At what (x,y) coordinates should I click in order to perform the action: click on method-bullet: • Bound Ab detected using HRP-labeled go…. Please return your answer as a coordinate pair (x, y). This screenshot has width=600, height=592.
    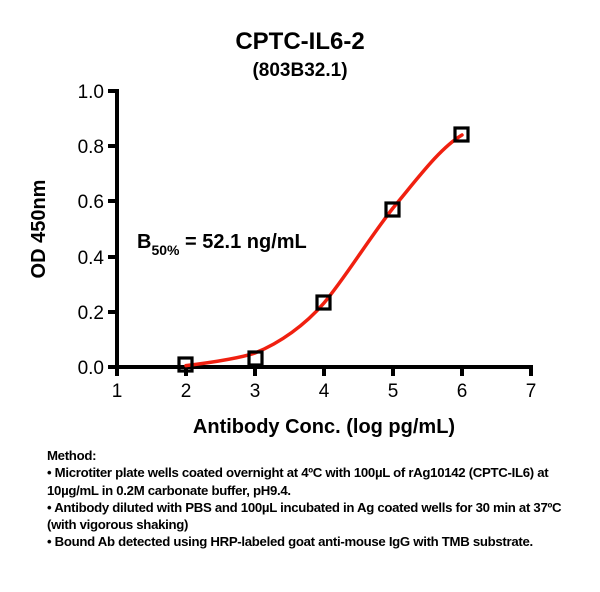
    Looking at the image, I should click on (290, 542).